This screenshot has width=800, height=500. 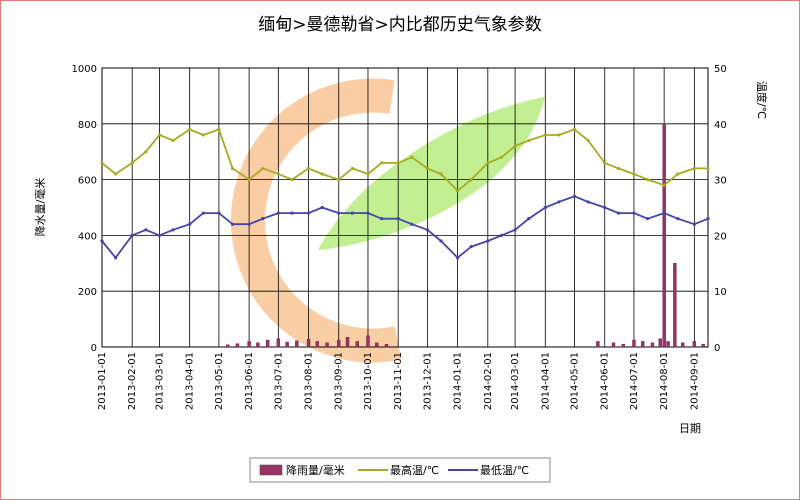 I want to click on legend-box, so click(x=400, y=470).